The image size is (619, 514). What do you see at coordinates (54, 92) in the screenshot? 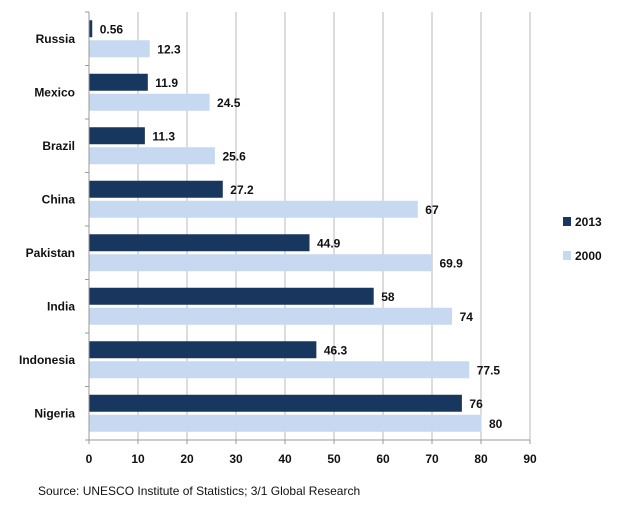
I see `category-label-mexico: Mexico` at bounding box center [54, 92].